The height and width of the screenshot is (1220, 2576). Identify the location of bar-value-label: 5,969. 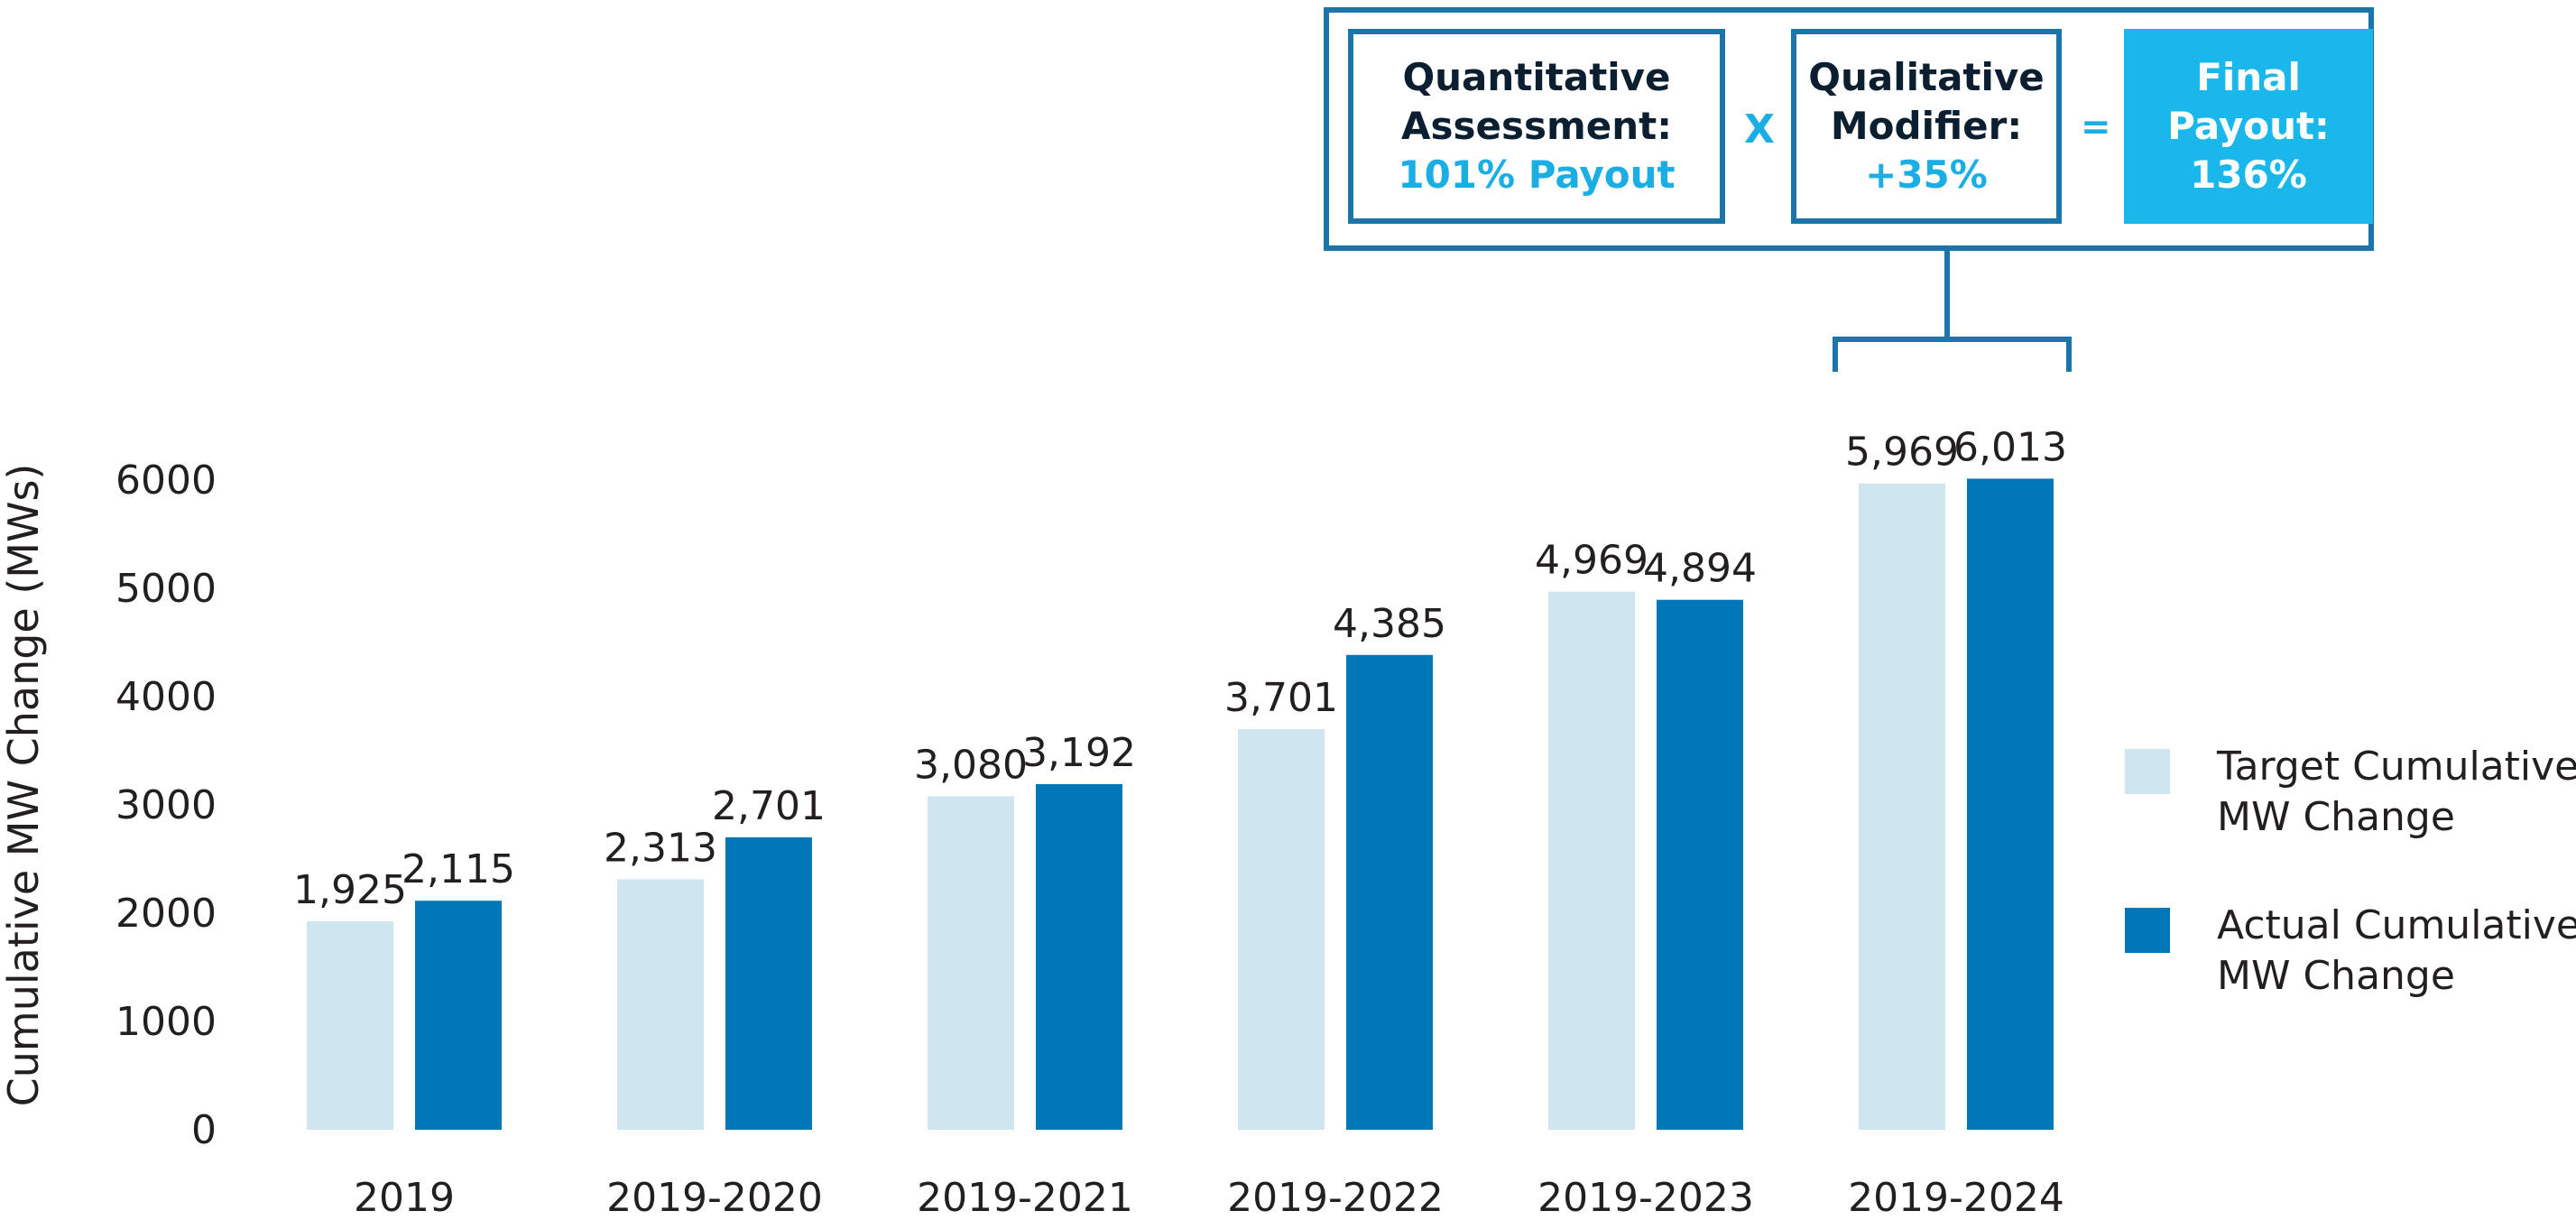
(1902, 453).